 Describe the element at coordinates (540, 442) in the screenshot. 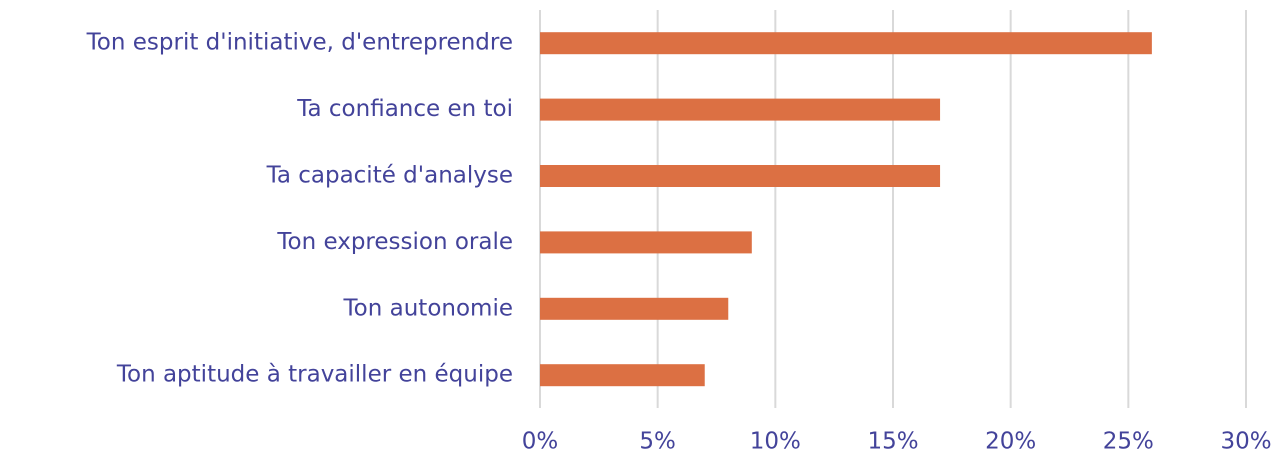

I see `x-tick-label: 0%` at that location.